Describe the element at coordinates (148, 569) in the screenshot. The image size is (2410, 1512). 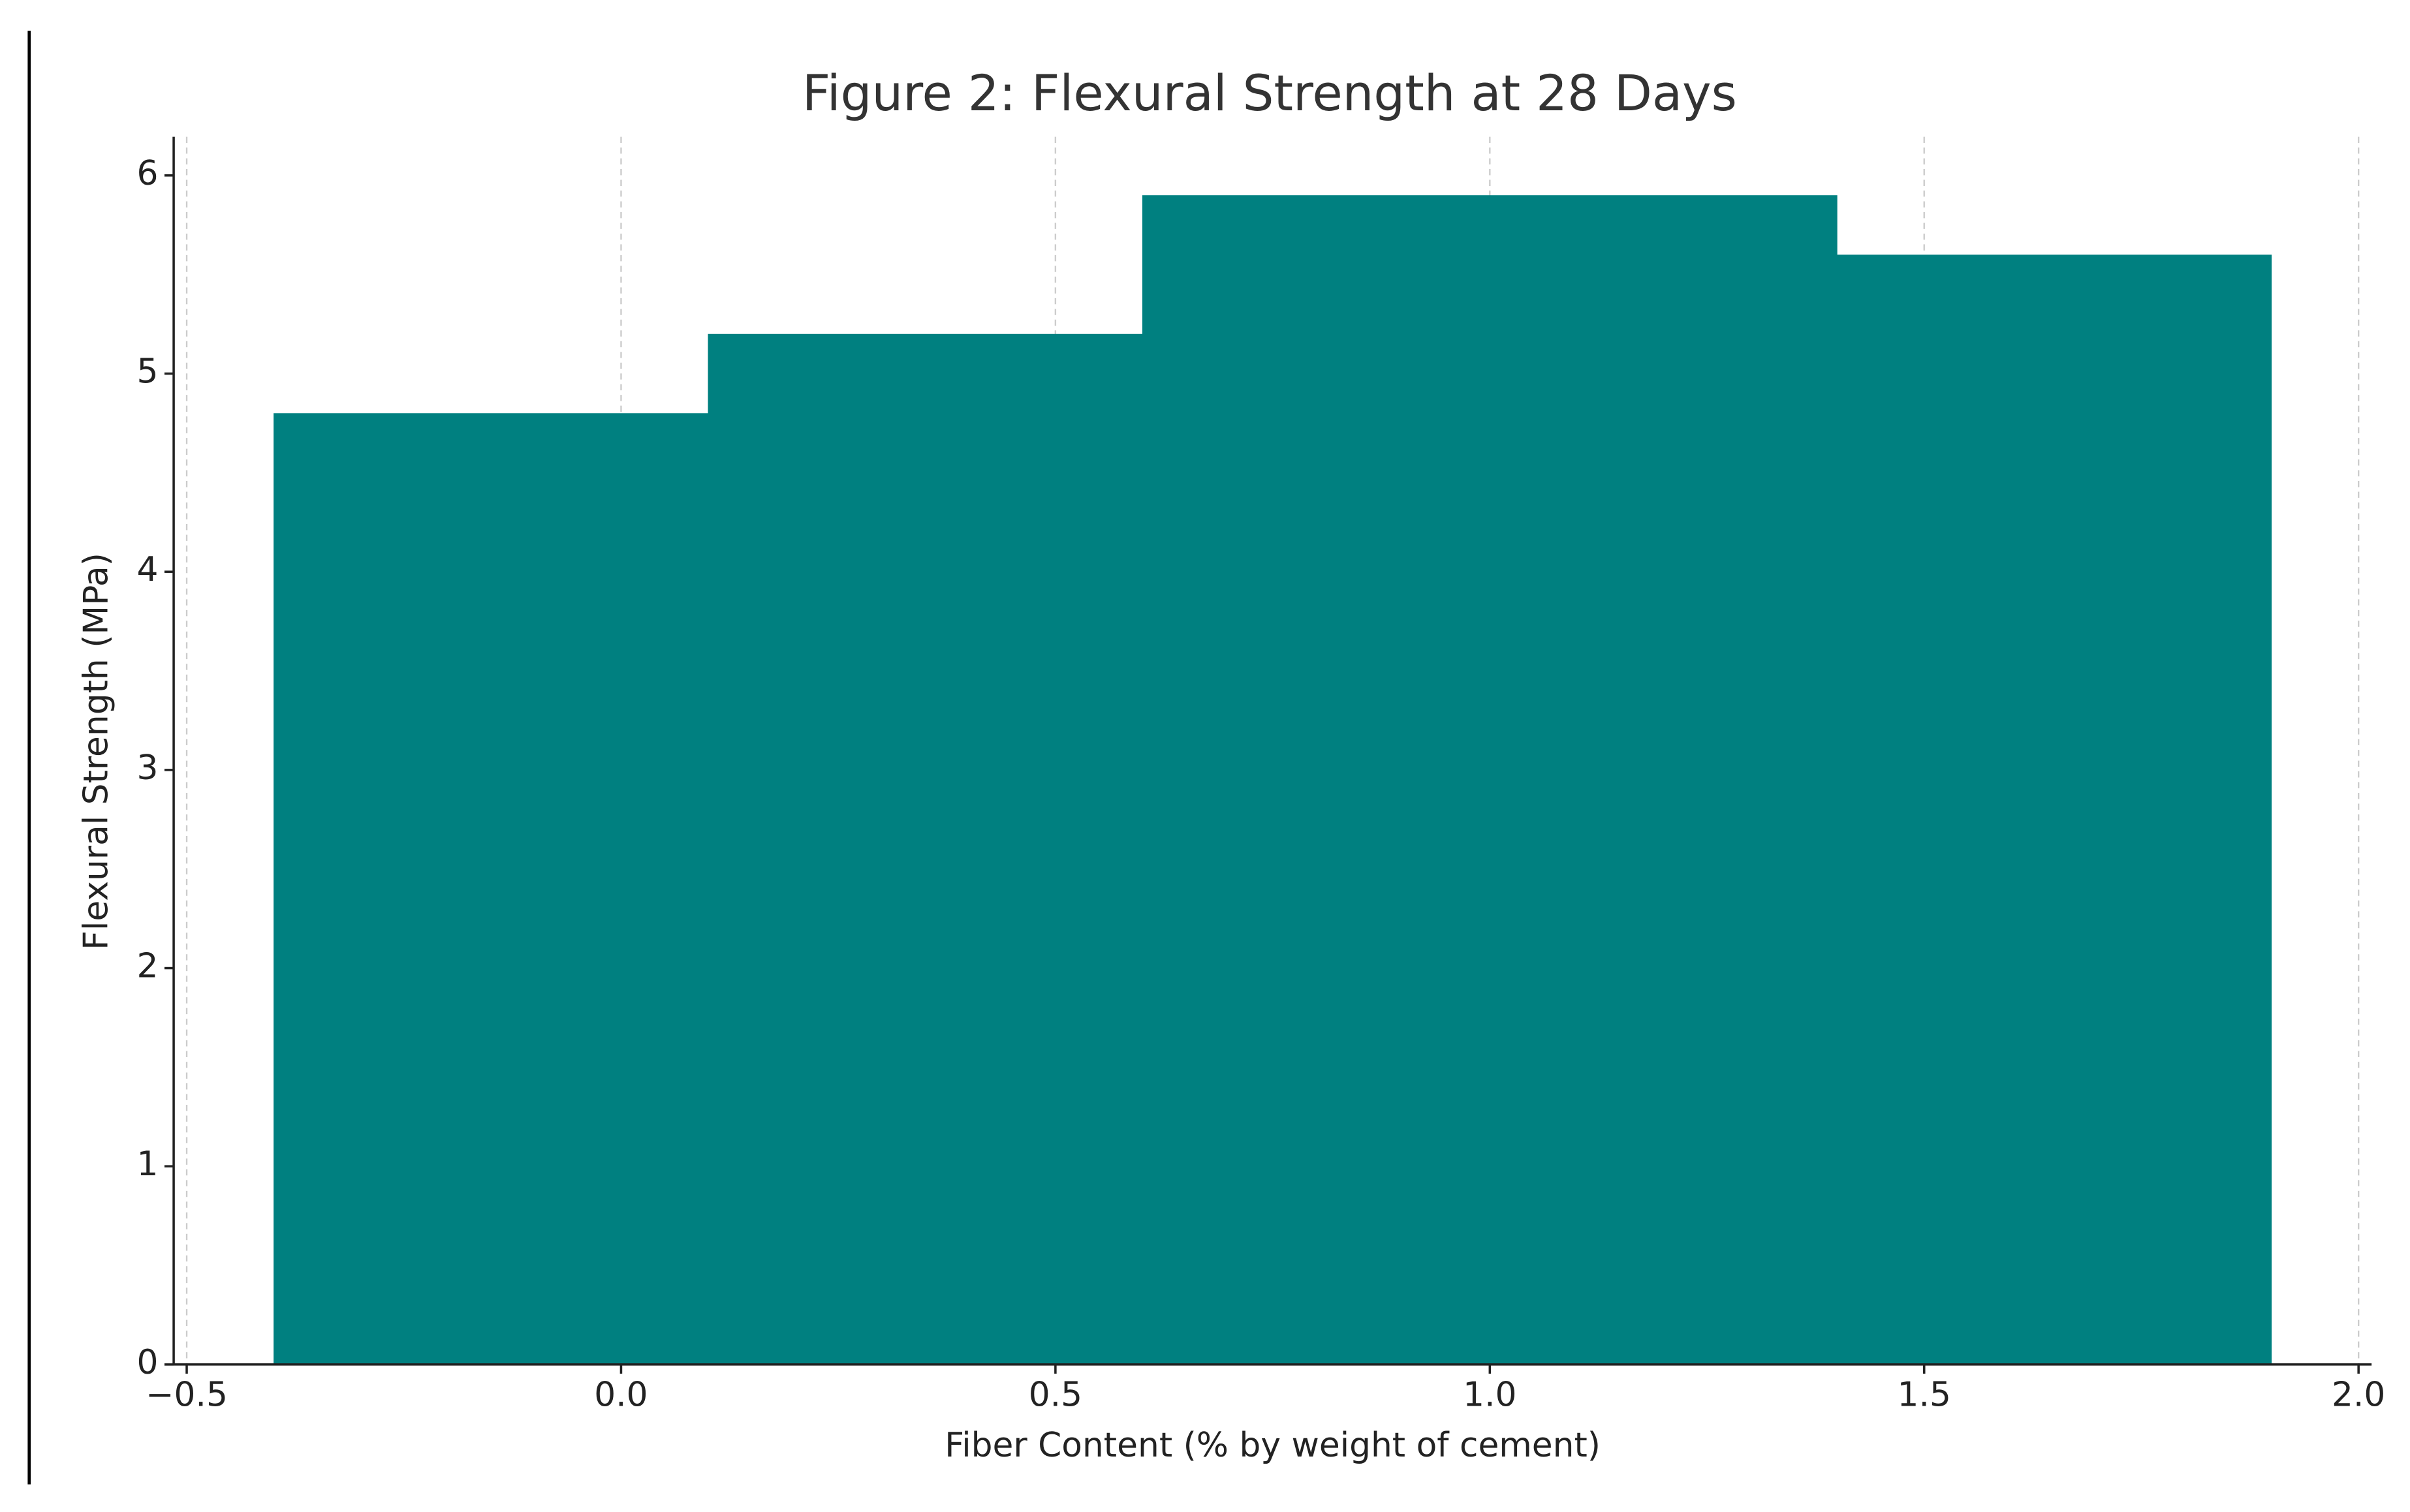
I see `y-tick-label: 4` at that location.